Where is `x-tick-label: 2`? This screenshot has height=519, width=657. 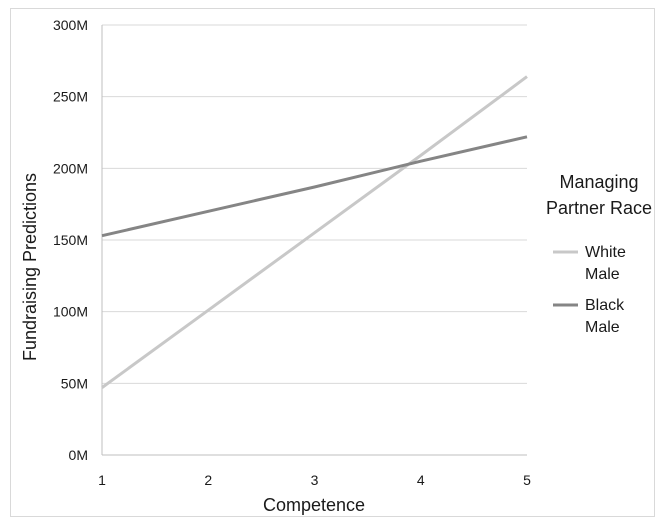 x-tick-label: 2 is located at coordinates (208, 480).